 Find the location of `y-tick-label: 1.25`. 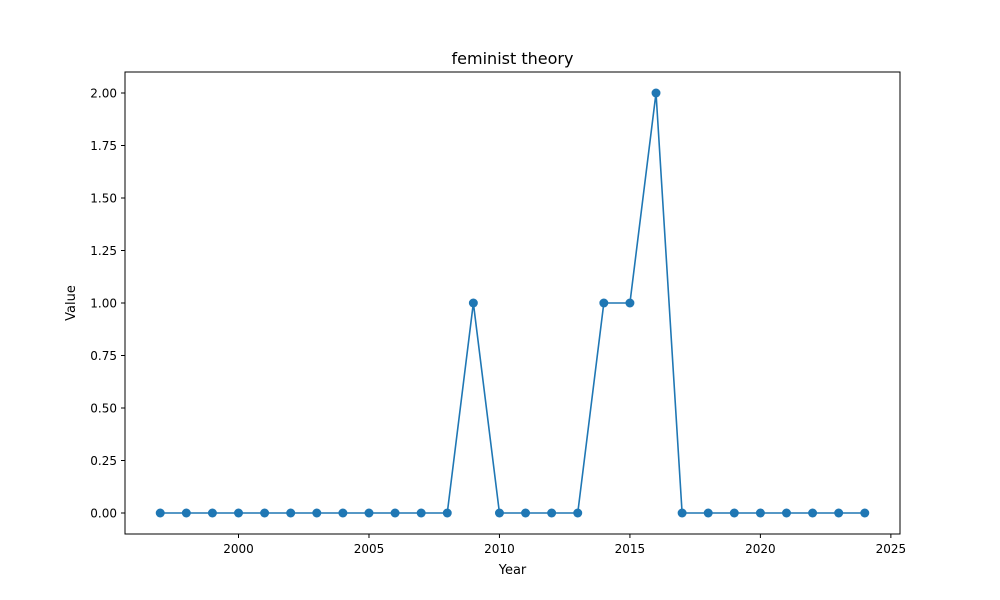

y-tick-label: 1.25 is located at coordinates (103, 251).